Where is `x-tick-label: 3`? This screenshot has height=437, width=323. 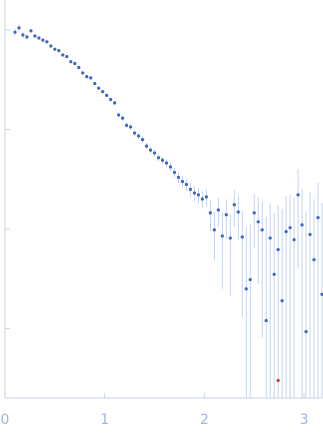
x-tick-label: 3 is located at coordinates (304, 420).